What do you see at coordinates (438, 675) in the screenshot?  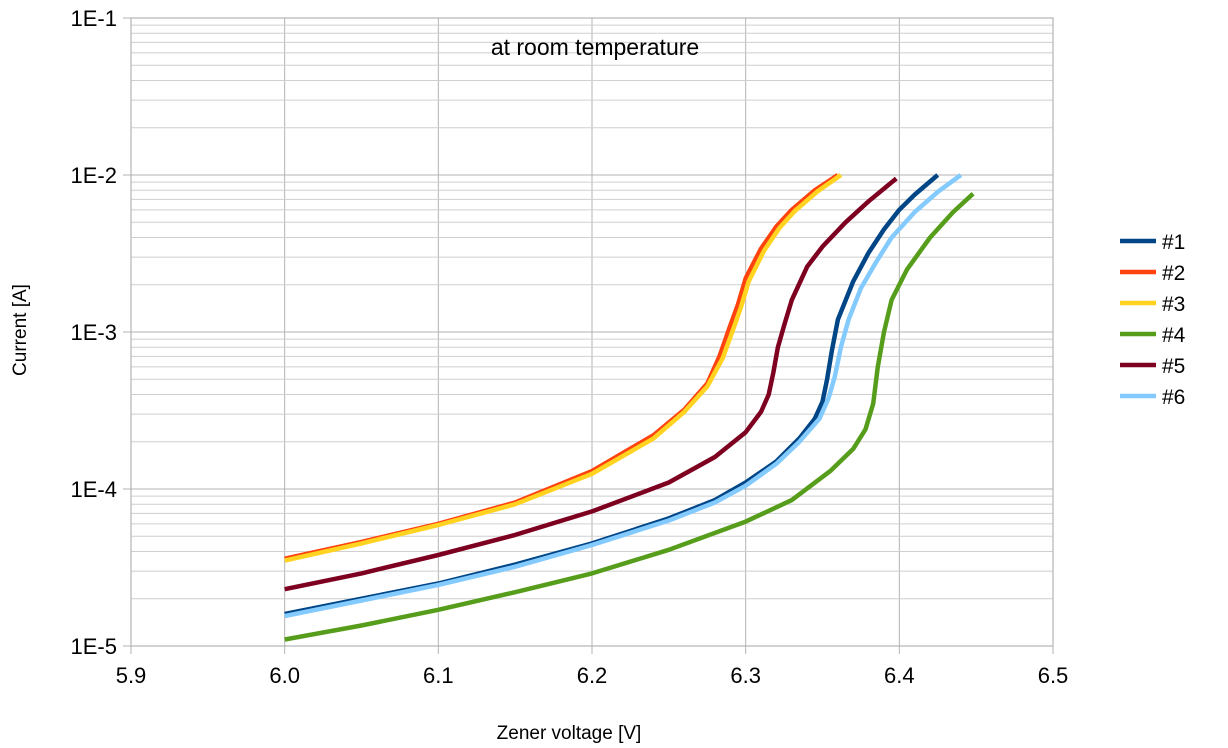 I see `x-tick-label: 6.1` at bounding box center [438, 675].